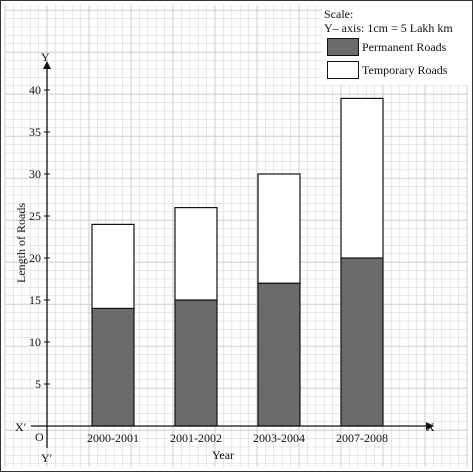 The width and height of the screenshot is (473, 472). Describe the element at coordinates (39, 437) in the screenshot. I see `origin-label: O` at that location.